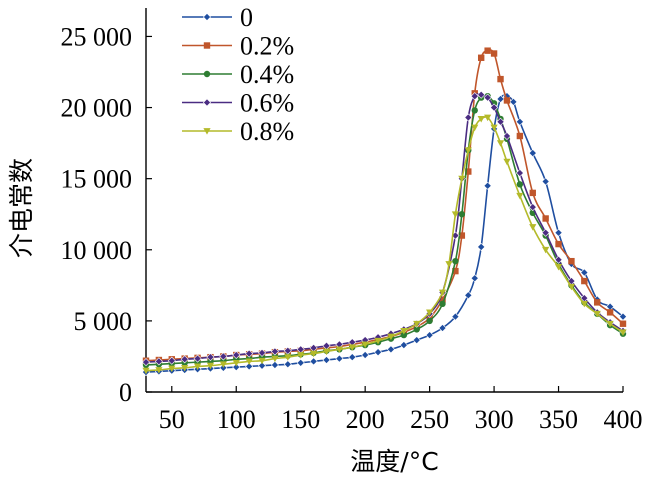 Image resolution: width=651 pixels, height=479 pixels. What do you see at coordinates (394, 461) in the screenshot?
I see `x-axis-title: 温度/°C` at bounding box center [394, 461].